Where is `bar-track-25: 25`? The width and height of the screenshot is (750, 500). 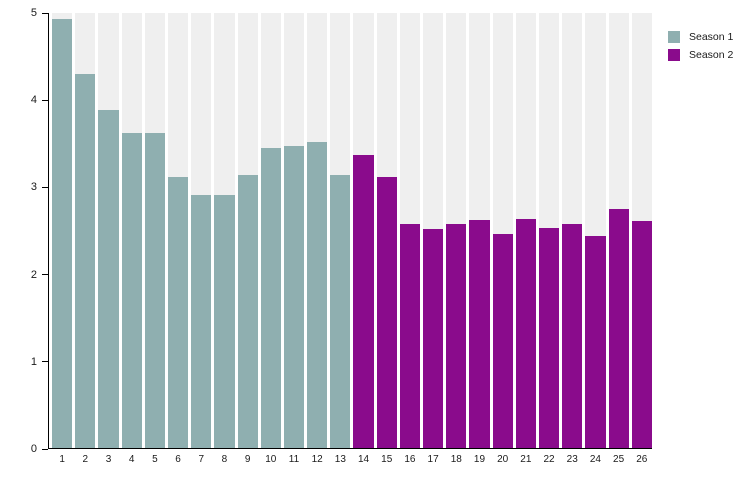 bar-track-25: 25 is located at coordinates (618, 239).